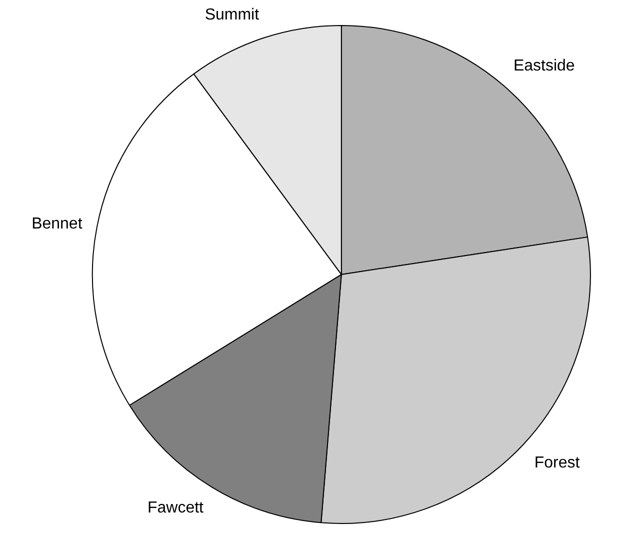 Image resolution: width=631 pixels, height=533 pixels. Describe the element at coordinates (175, 508) in the screenshot. I see `slice-label: Fawcett` at that location.